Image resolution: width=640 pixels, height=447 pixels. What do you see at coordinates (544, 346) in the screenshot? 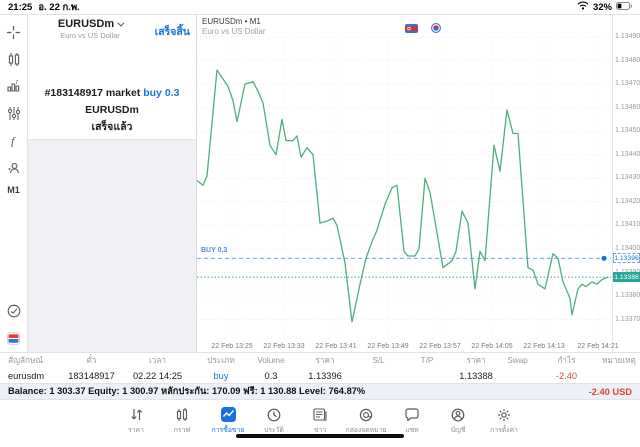
I see `time-axis-label: 22 Feb 14:13` at bounding box center [544, 346].